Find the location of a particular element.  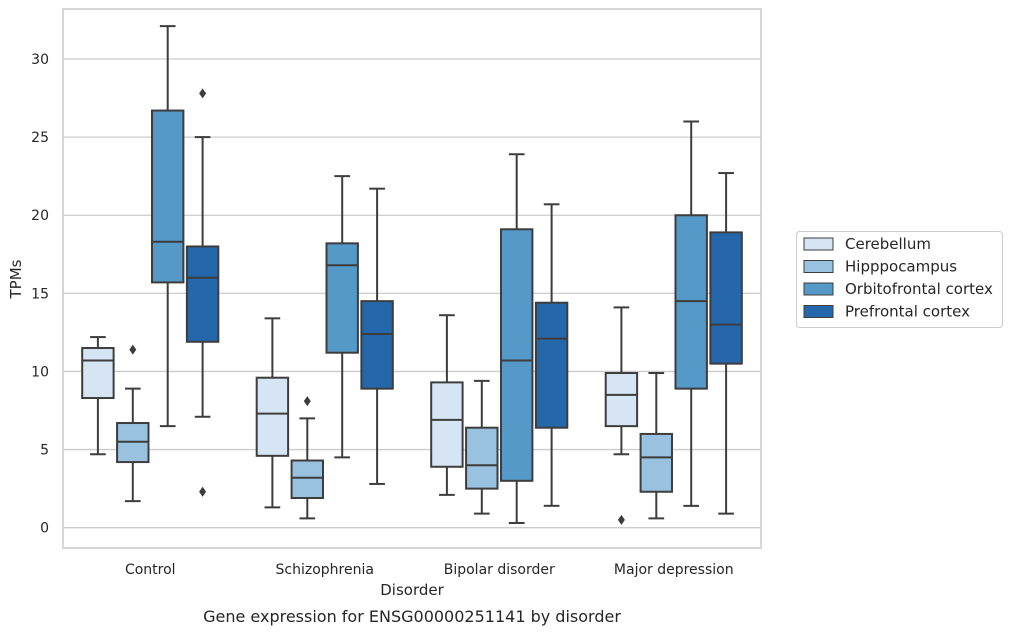

y-tick-labels: 0 5 10 15 20 25 30 is located at coordinates (40, 294).